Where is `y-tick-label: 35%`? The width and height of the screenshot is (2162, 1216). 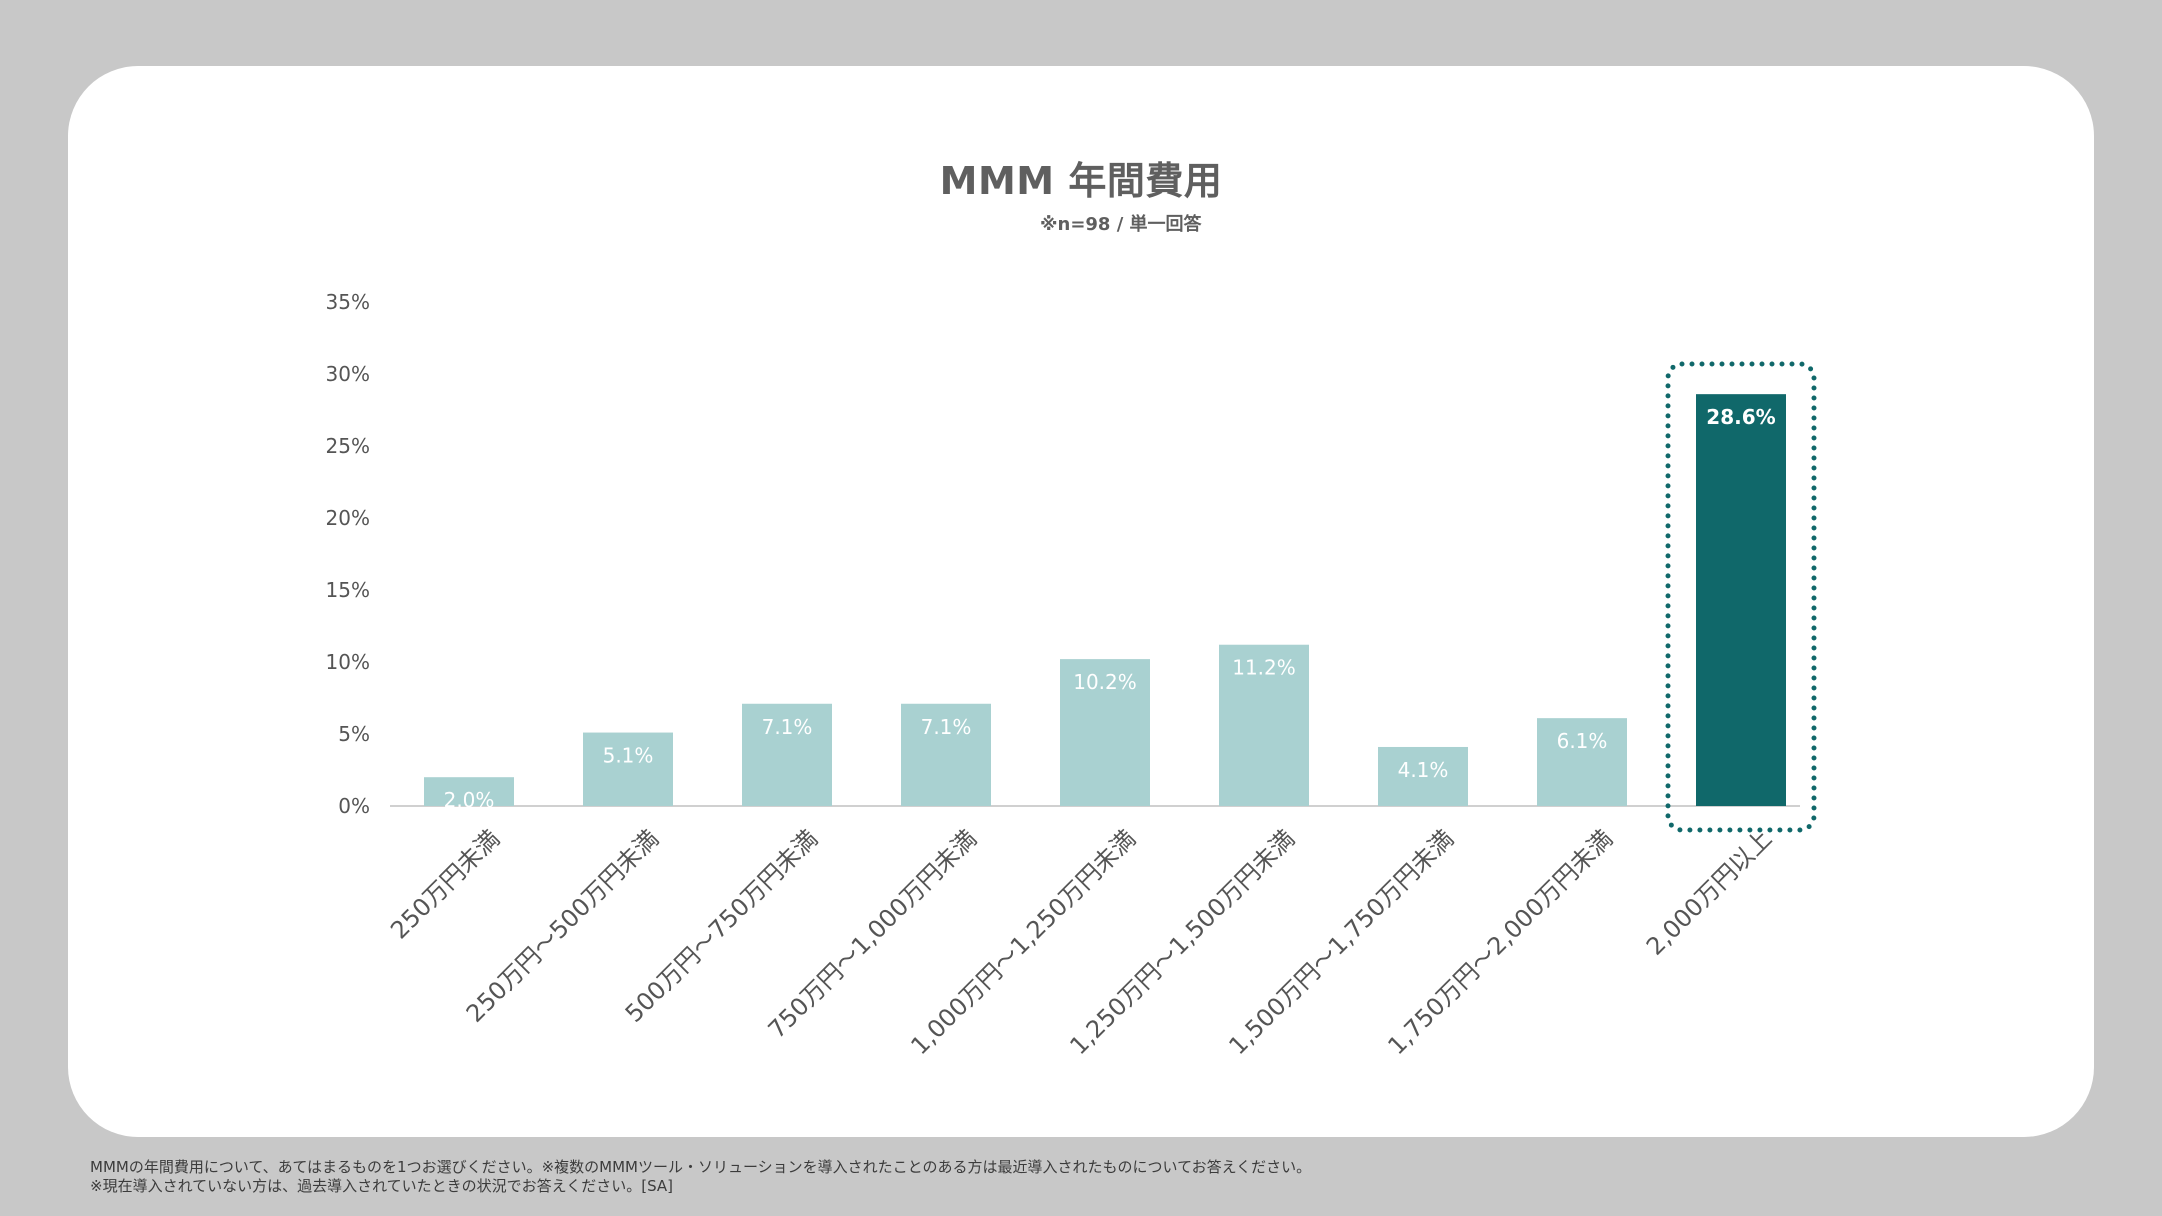 y-tick-label: 35% is located at coordinates (348, 302).